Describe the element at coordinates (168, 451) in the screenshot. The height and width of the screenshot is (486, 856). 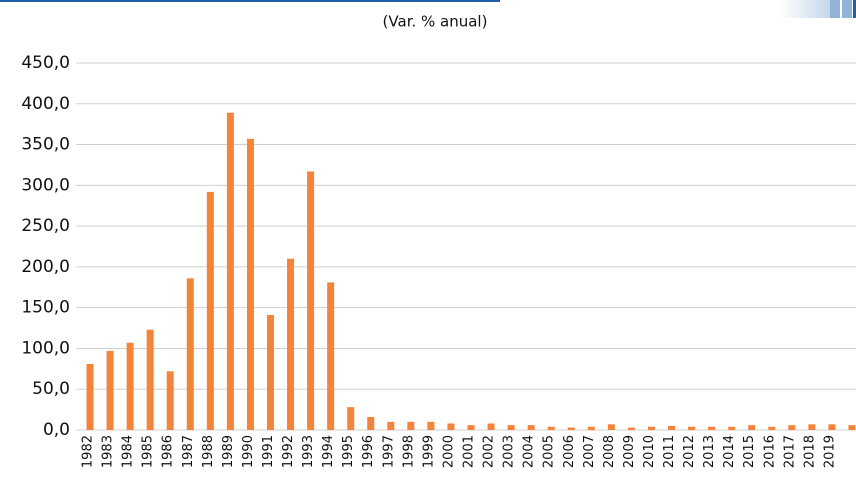
I see `x-tick-label: 1986` at that location.